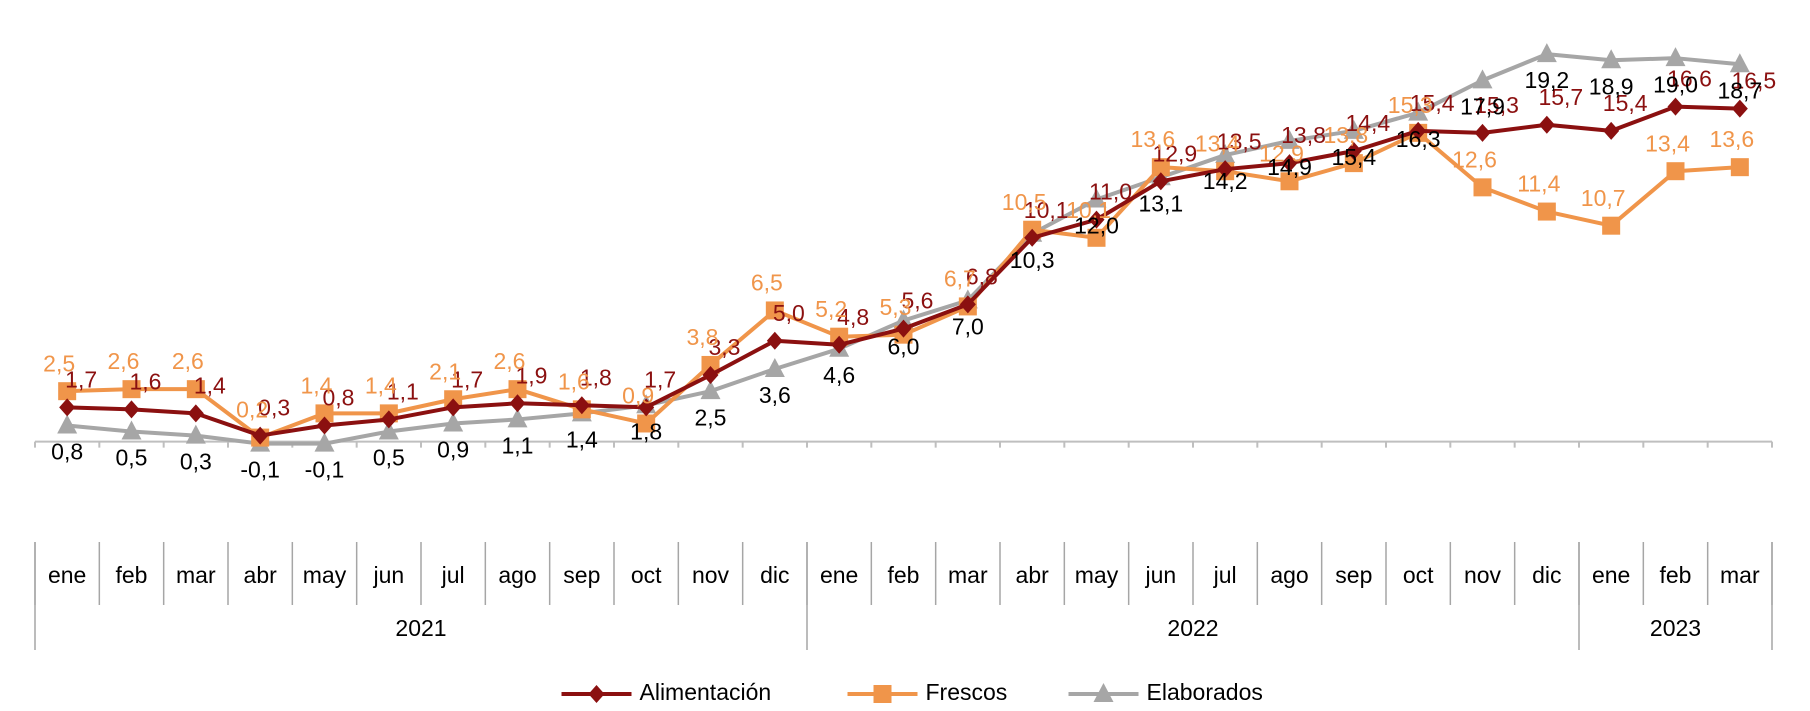  Describe the element at coordinates (1538, 184) in the screenshot. I see `data-label: 11,4` at that location.